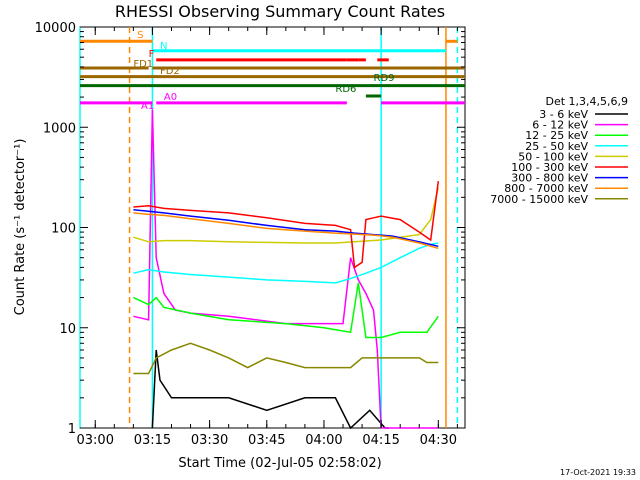  Describe the element at coordinates (140, 35) in the screenshot. I see `flag-label-s: S` at that location.